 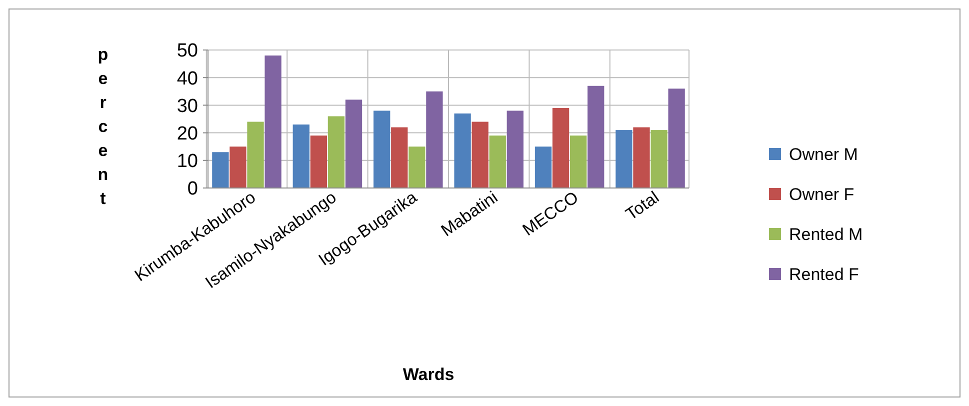 I want to click on y-tick-label: 40, so click(x=187, y=79).